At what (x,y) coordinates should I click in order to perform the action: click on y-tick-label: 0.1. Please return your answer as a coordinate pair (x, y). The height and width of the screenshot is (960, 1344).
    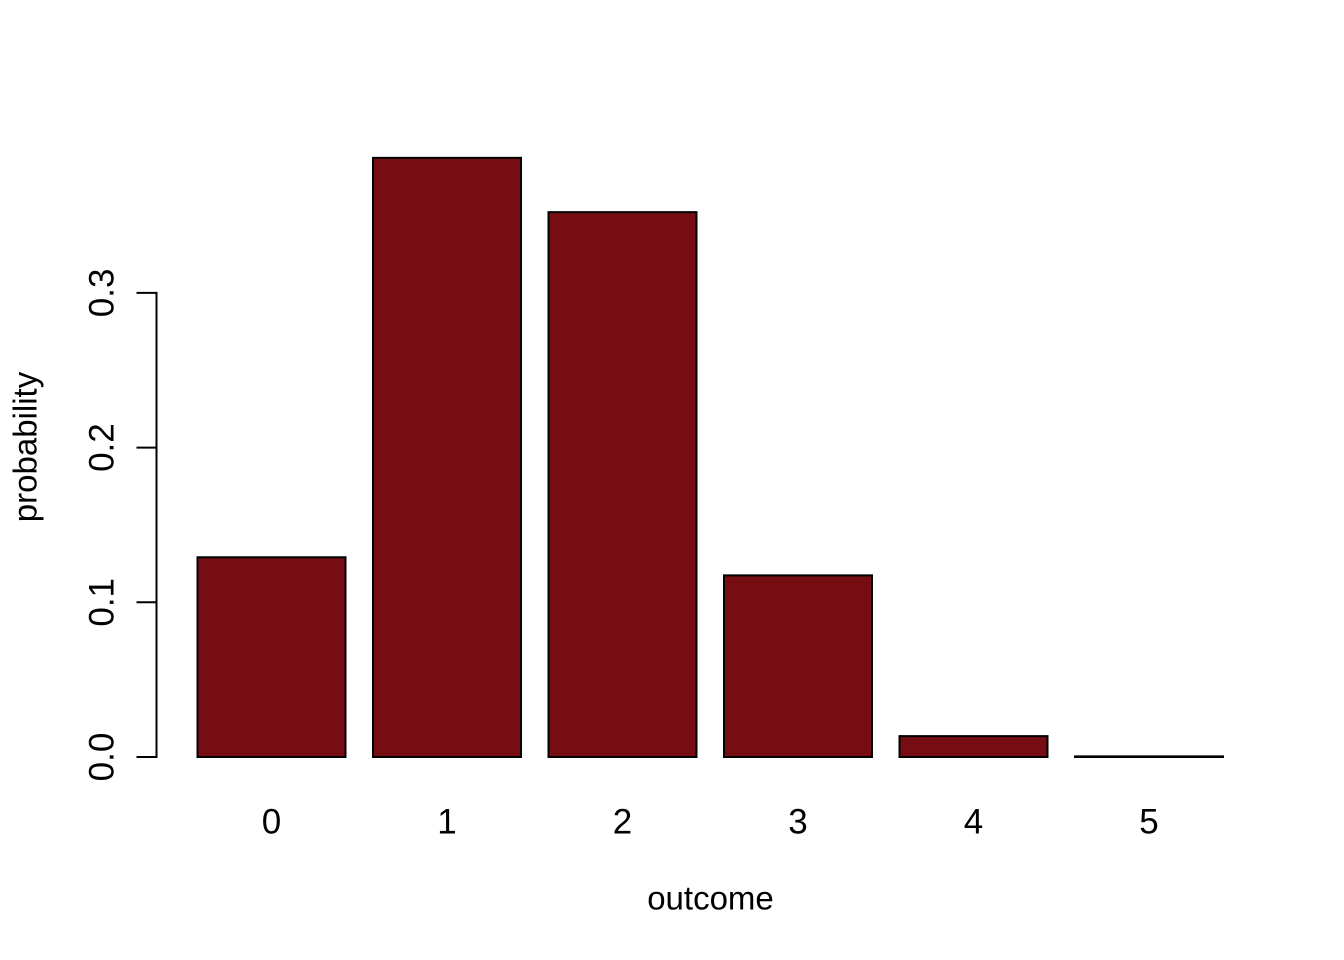
    Looking at the image, I should click on (102, 602).